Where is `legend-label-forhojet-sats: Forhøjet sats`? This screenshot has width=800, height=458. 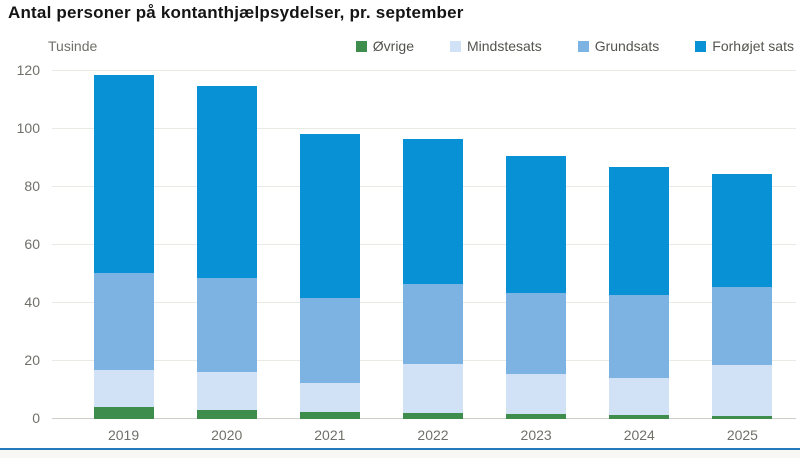
legend-label-forhojet-sats: Forhøjet sats is located at coordinates (753, 46).